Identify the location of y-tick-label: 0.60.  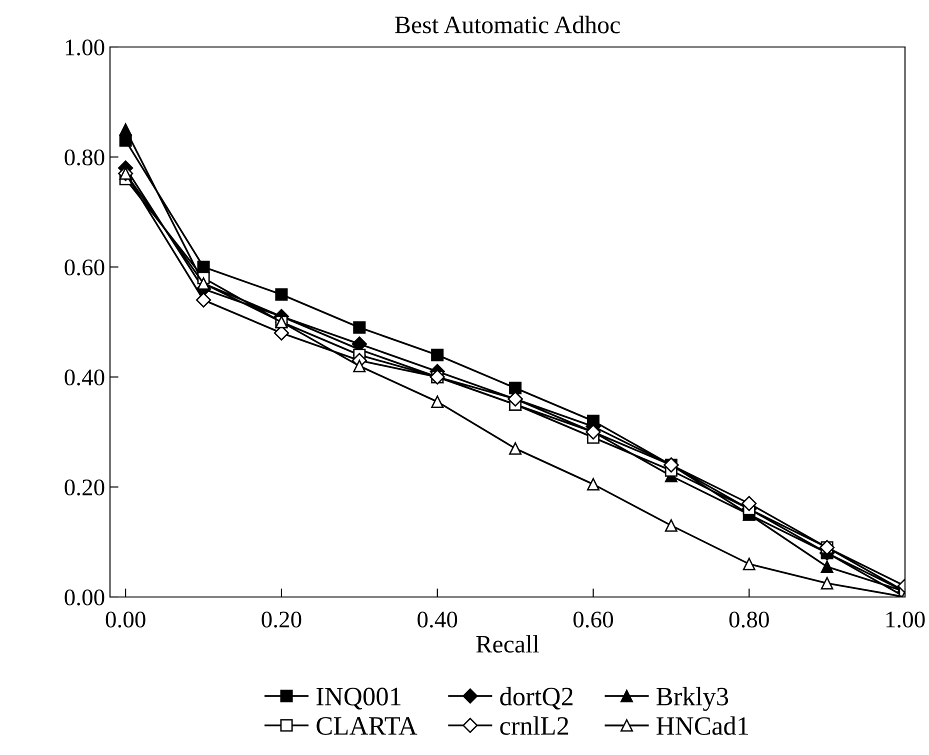
(84, 267).